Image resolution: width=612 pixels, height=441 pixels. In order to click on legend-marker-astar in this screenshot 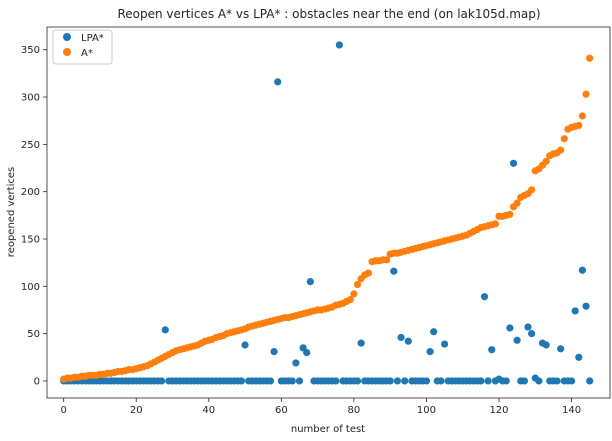, I will do `click(67, 52)`.